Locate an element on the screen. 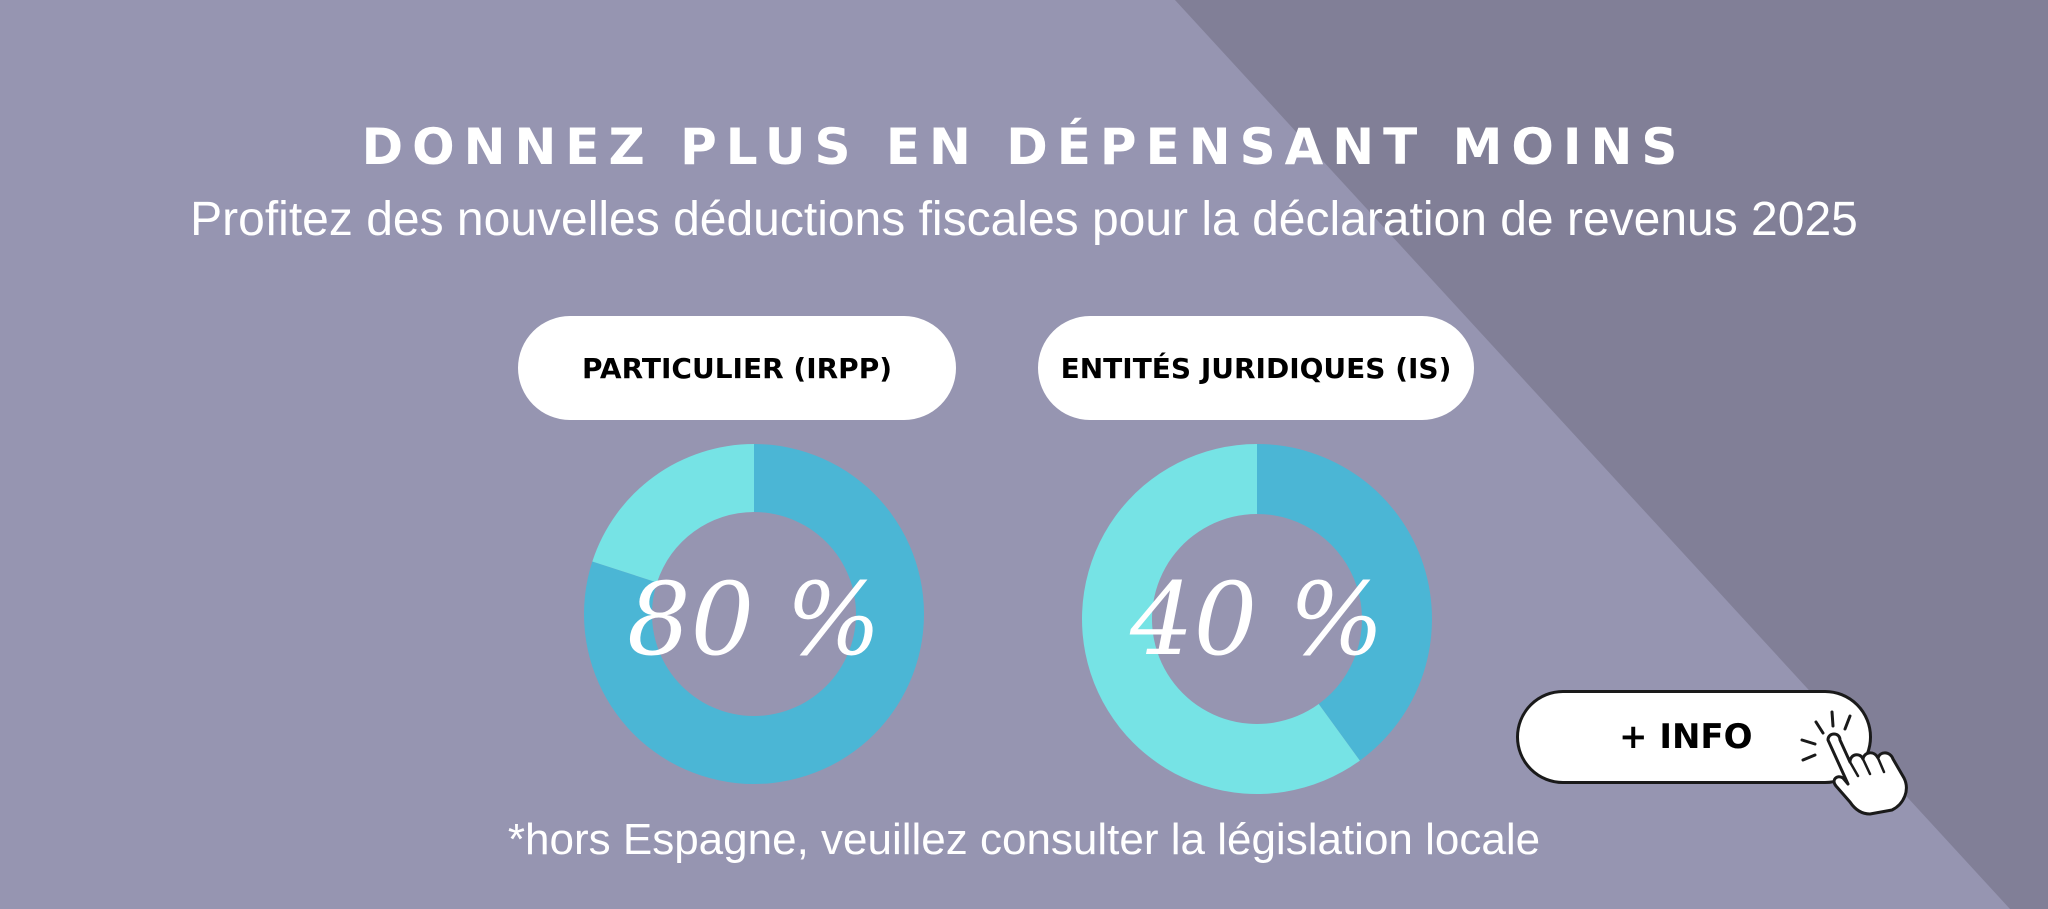 This screenshot has height=909, width=2048. info-button: + INFO is located at coordinates (1694, 737).